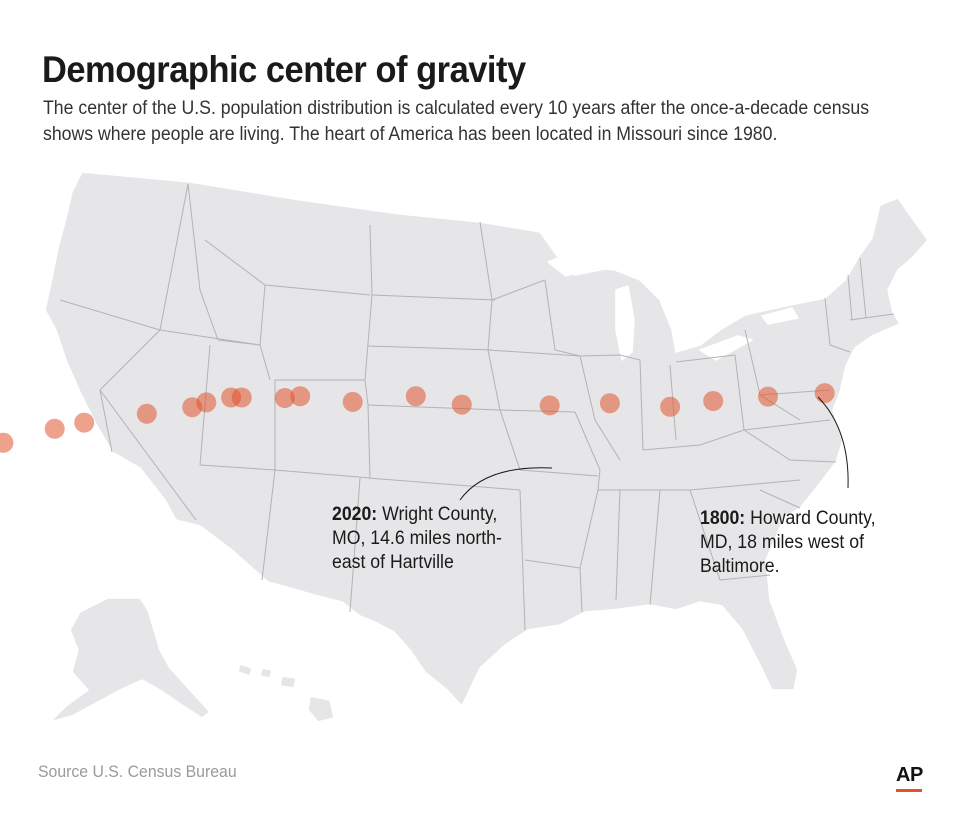 The width and height of the screenshot is (960, 835). I want to click on population-center-1970, so click(54, 428).